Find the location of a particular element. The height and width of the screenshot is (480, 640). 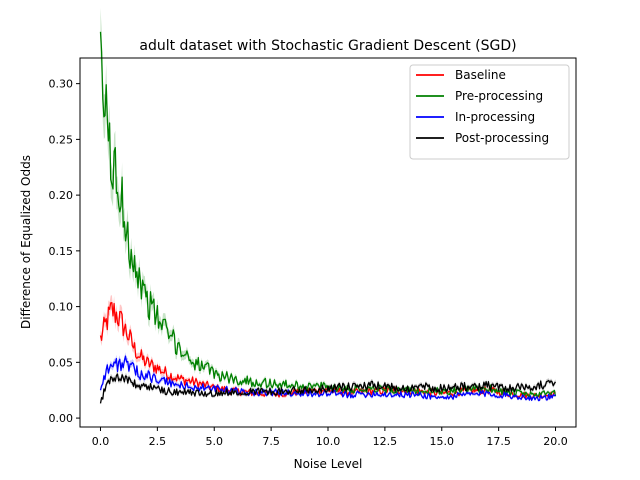

legend-box is located at coordinates (489, 112).